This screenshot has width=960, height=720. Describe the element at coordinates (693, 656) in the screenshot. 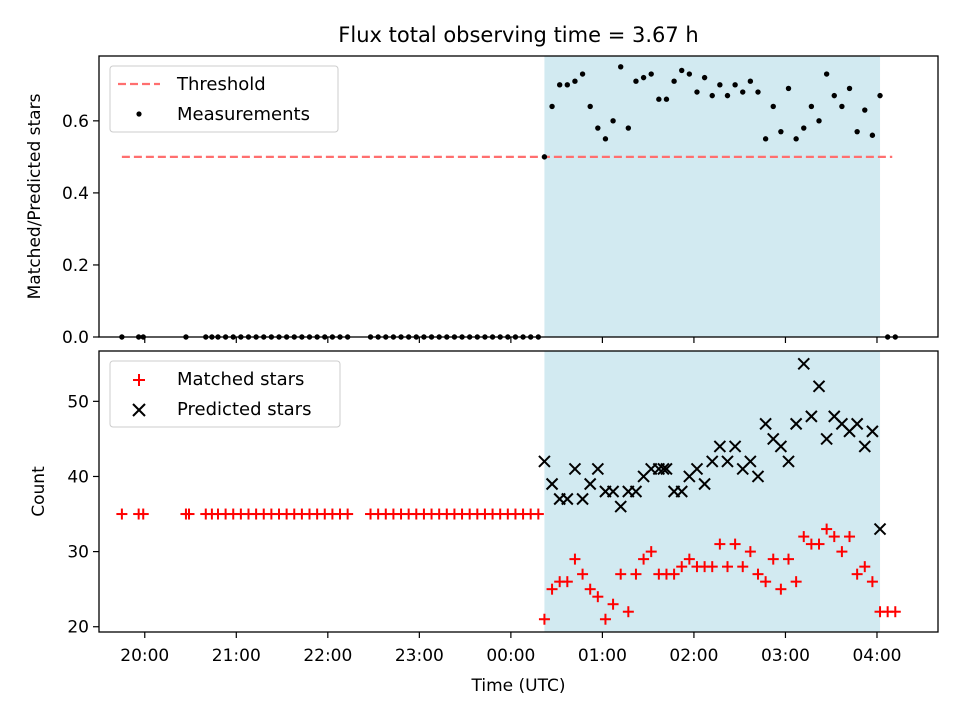

I see `bottom-xtick-label: 02:00` at that location.